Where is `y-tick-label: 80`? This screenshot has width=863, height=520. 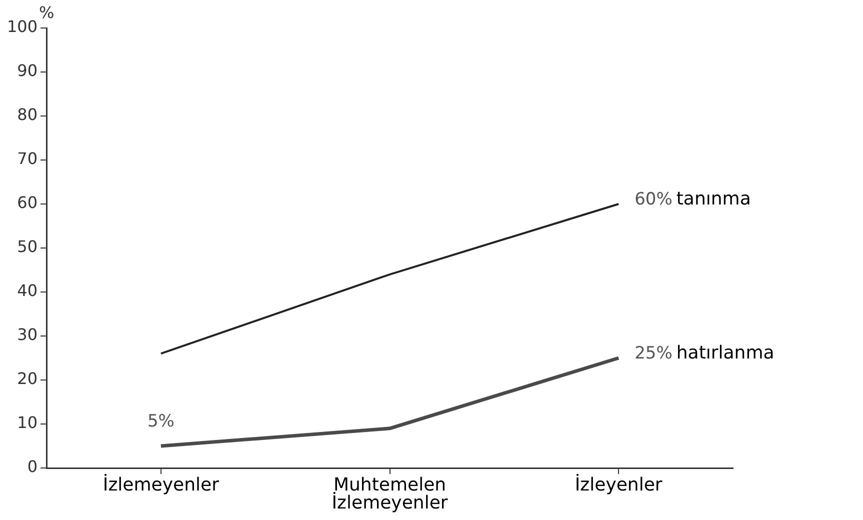 y-tick-label: 80 is located at coordinates (27, 114).